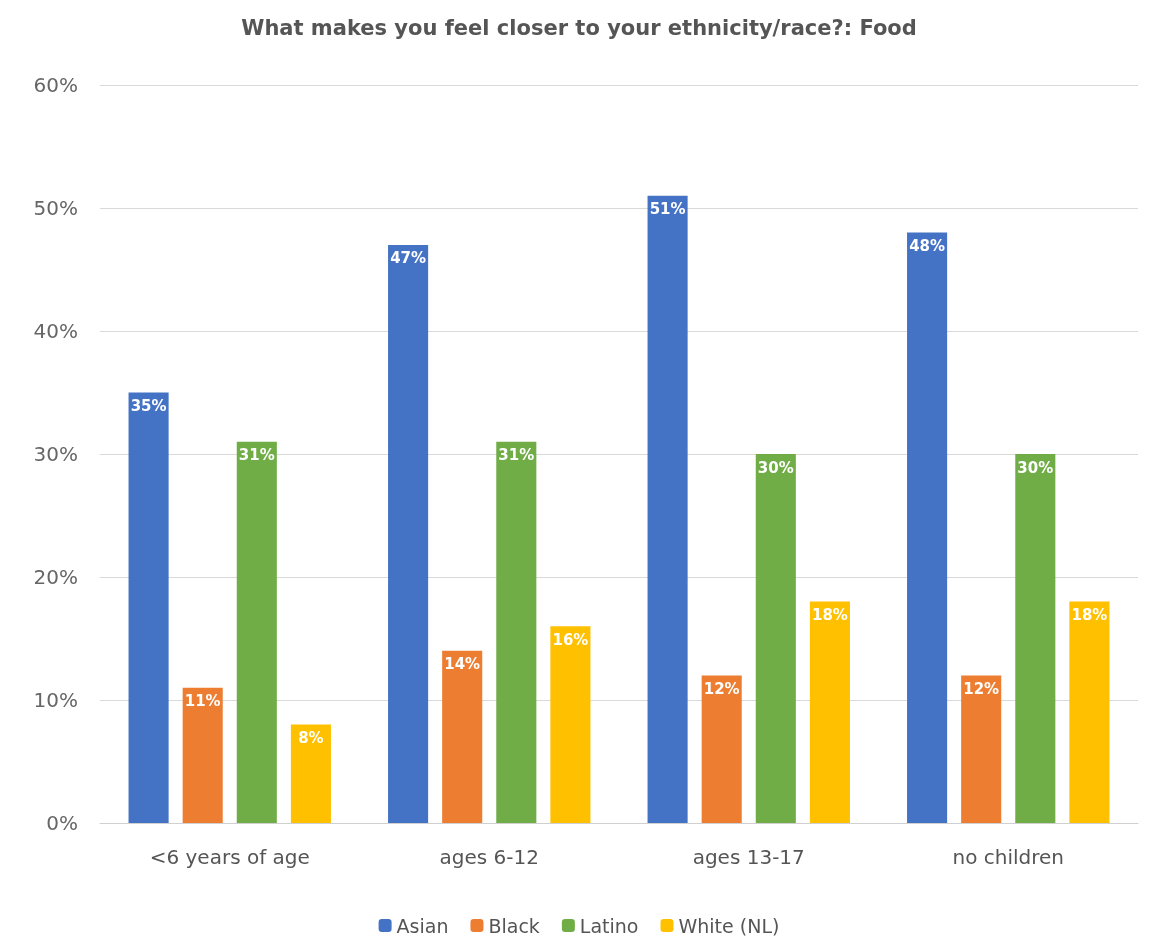 This screenshot has width=1158, height=948. What do you see at coordinates (408, 258) in the screenshot?
I see `data-label: 47%` at bounding box center [408, 258].